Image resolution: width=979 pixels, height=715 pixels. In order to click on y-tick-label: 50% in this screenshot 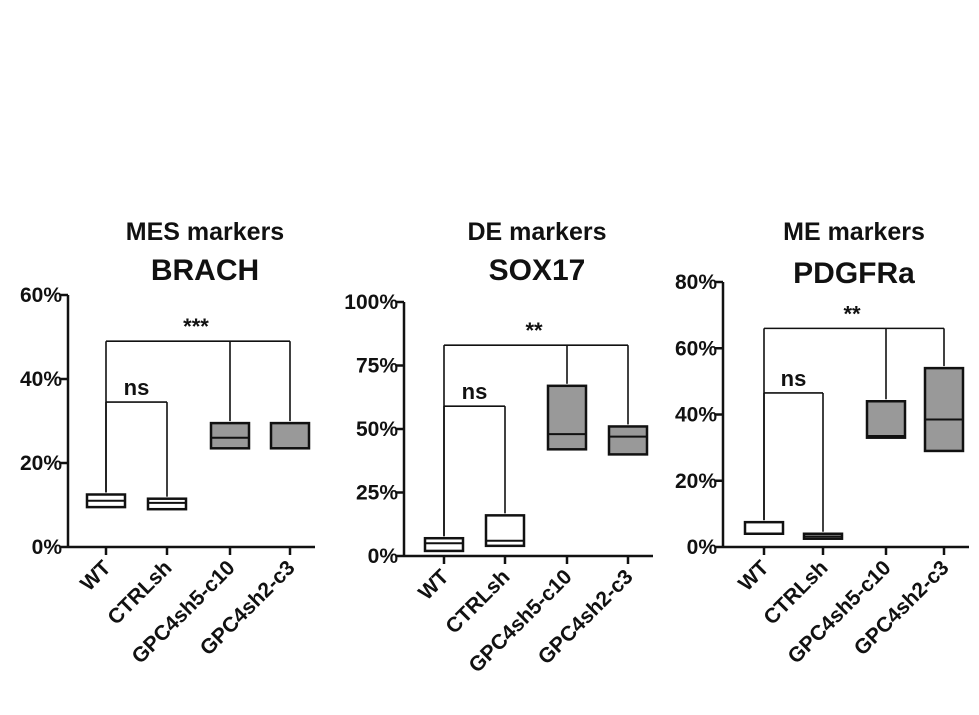, I will do `click(377, 429)`.